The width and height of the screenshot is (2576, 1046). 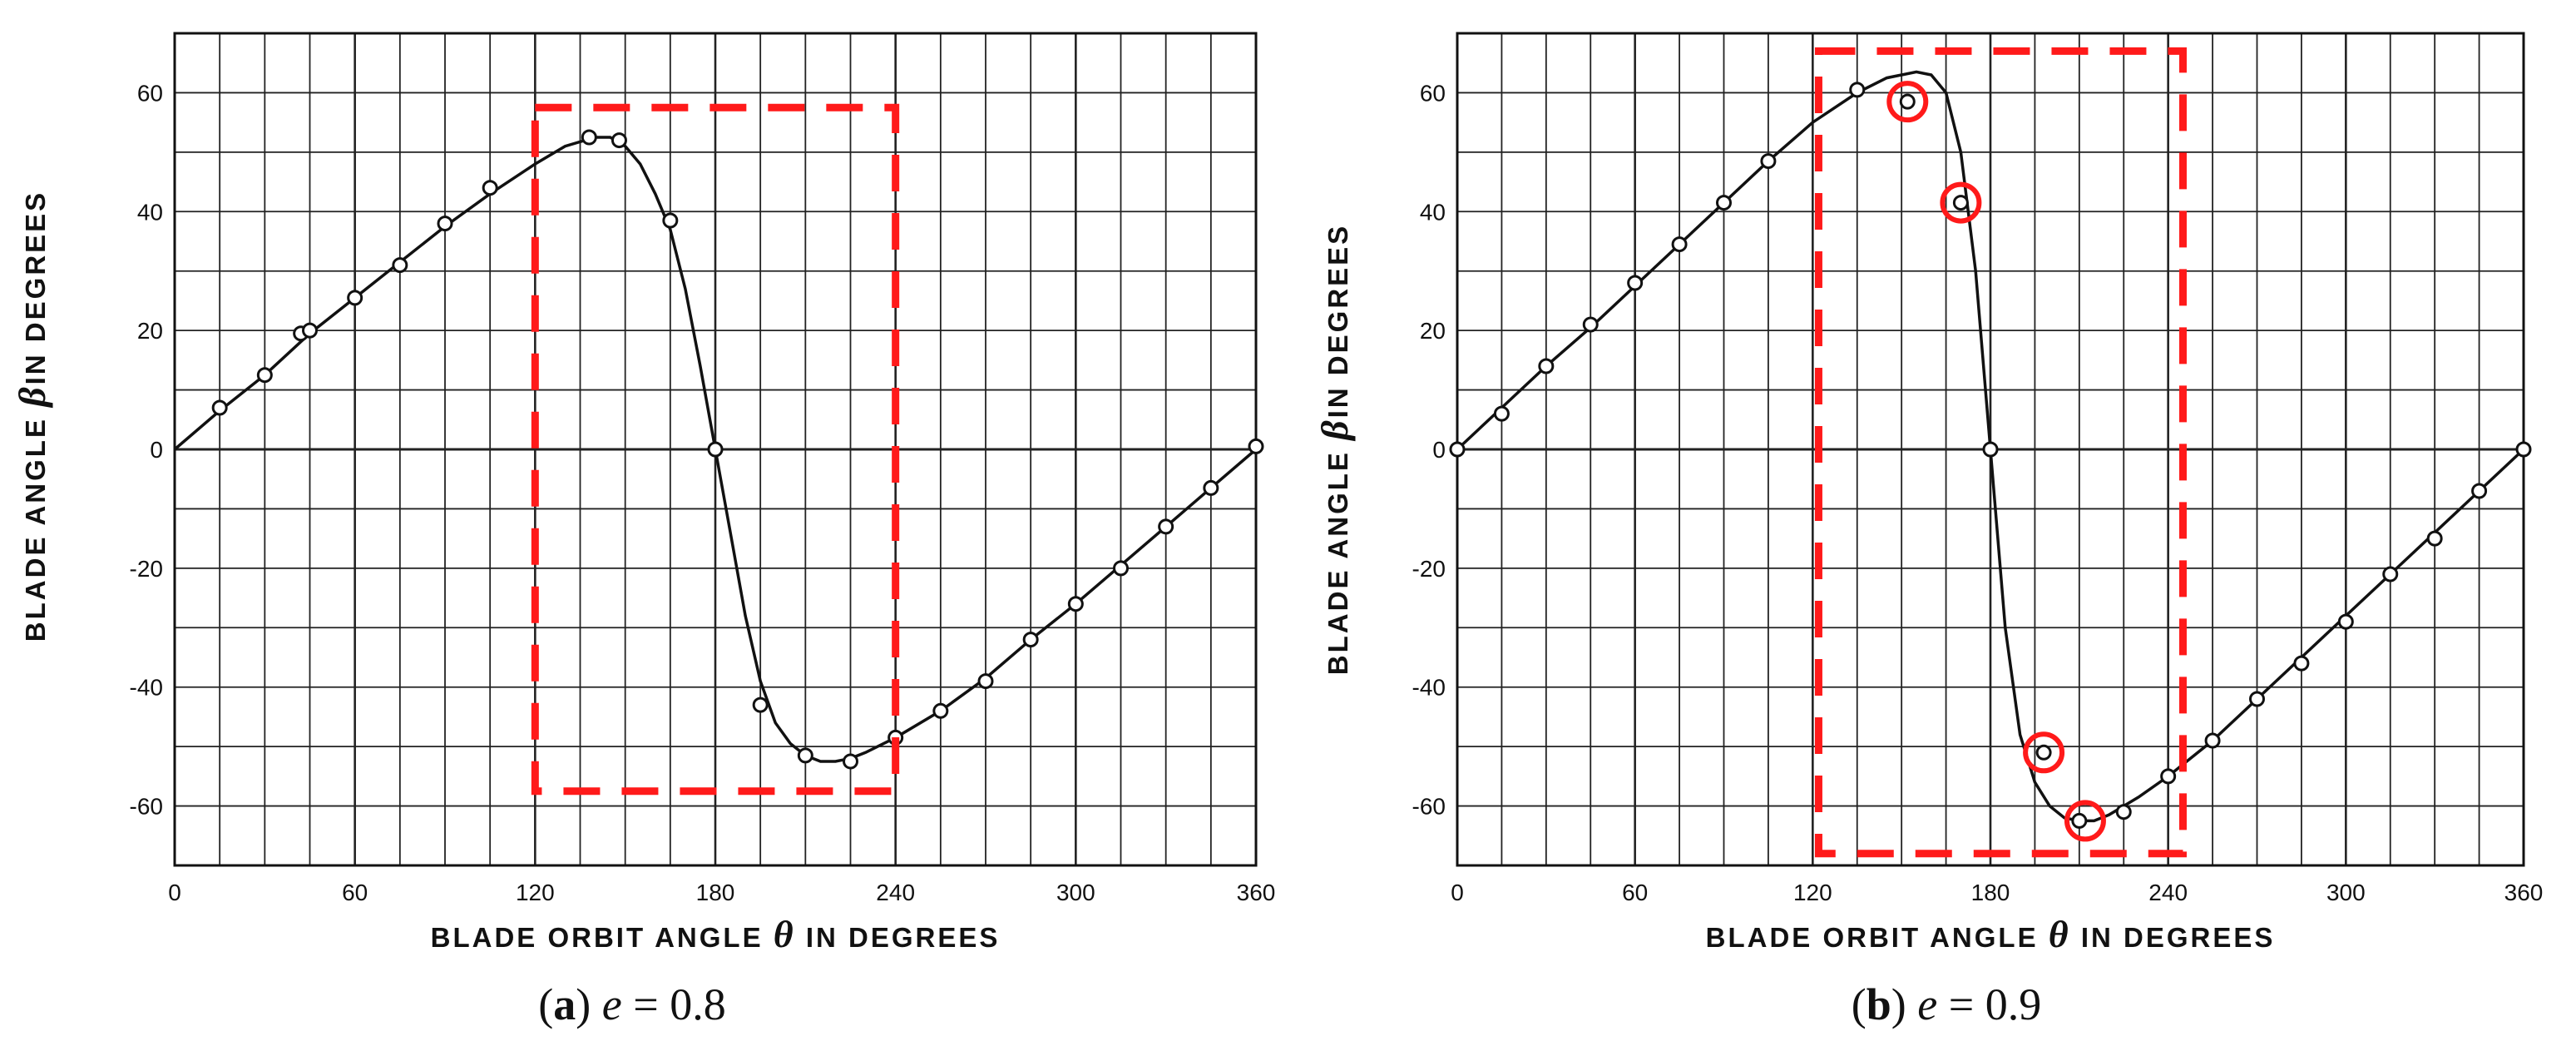 What do you see at coordinates (715, 892) in the screenshot?
I see `panel-a-x-tick-label: 180` at bounding box center [715, 892].